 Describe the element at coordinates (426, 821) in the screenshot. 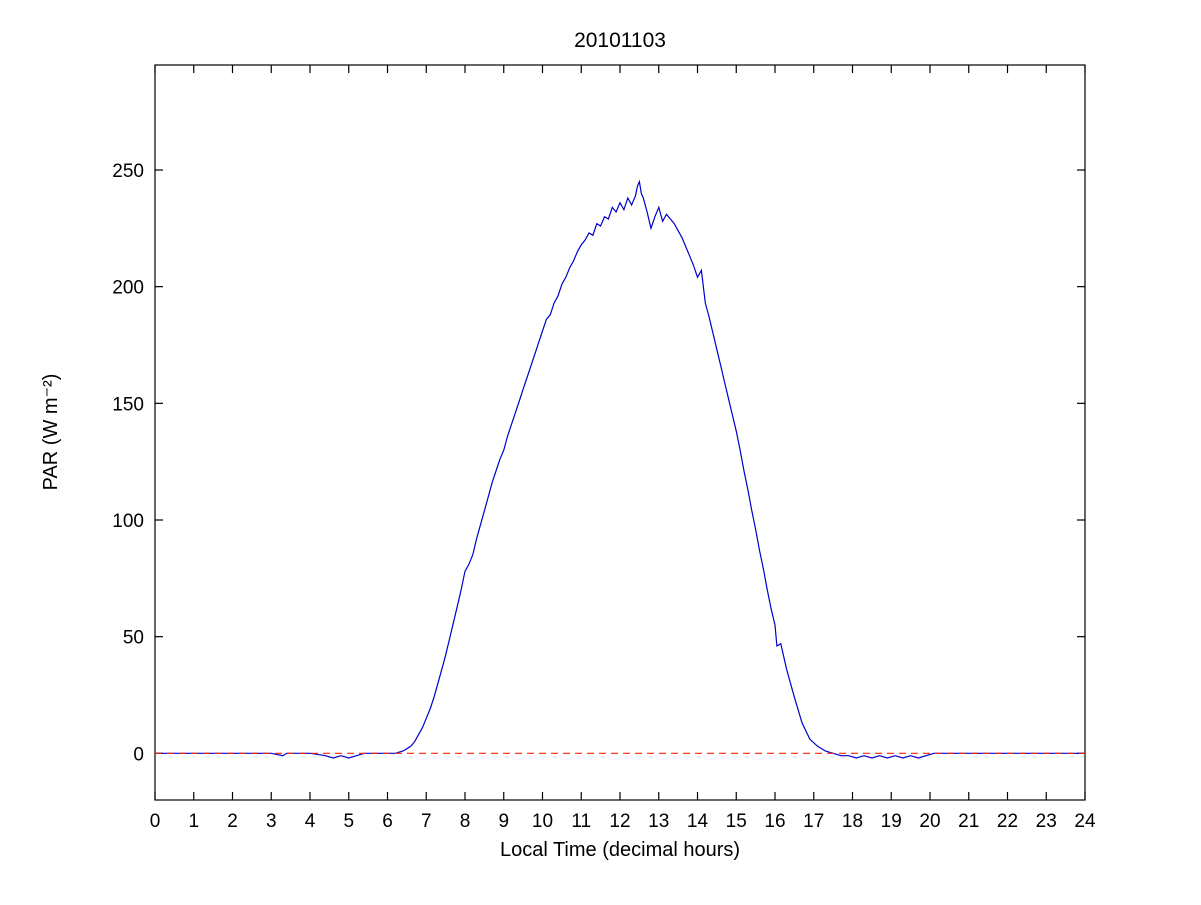

I see `x-tick-label: 7` at that location.